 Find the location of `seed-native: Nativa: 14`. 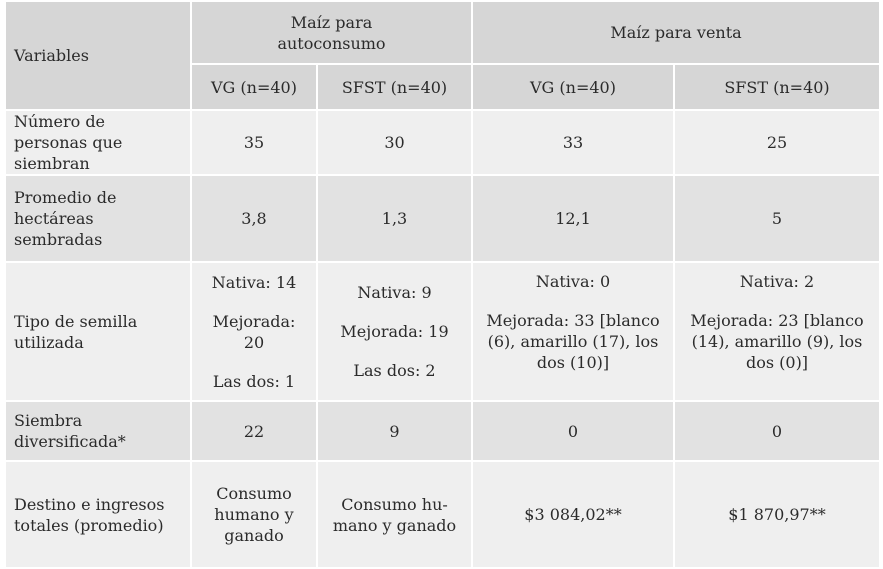

seed-native: Nativa: 14 is located at coordinates (254, 282).